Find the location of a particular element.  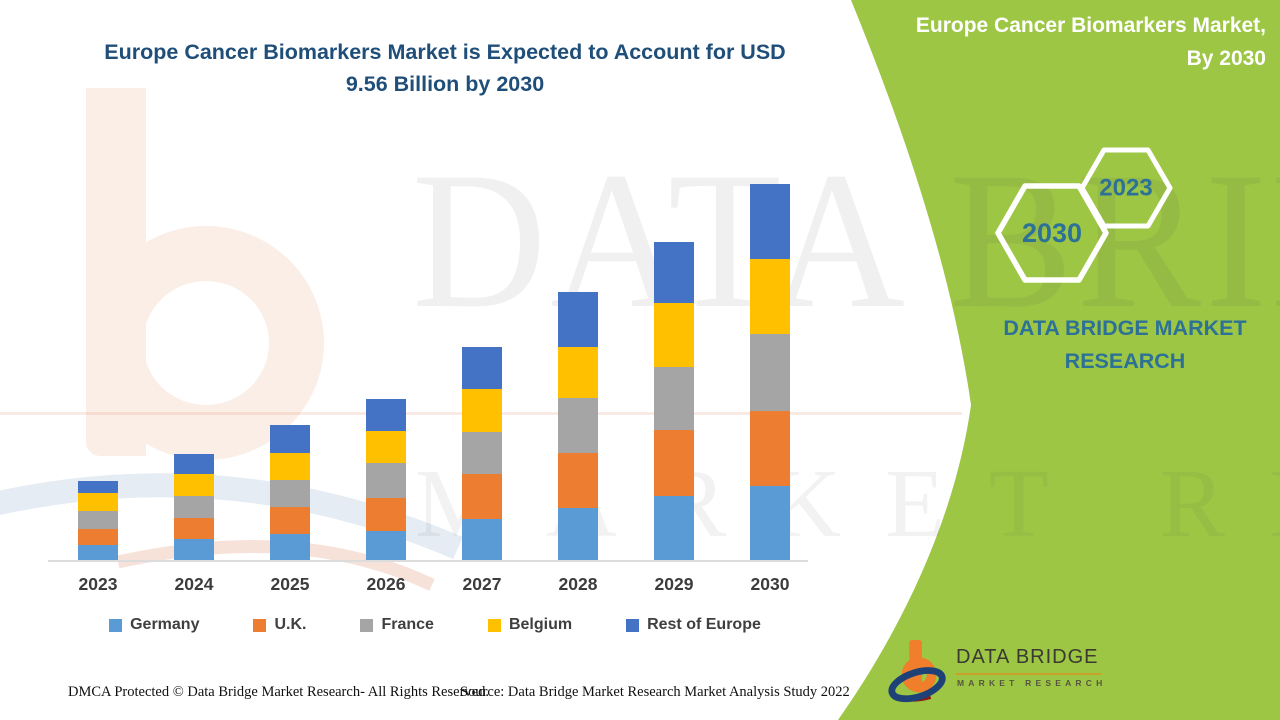

logo-name: DATA BRIDGE is located at coordinates (1027, 657).